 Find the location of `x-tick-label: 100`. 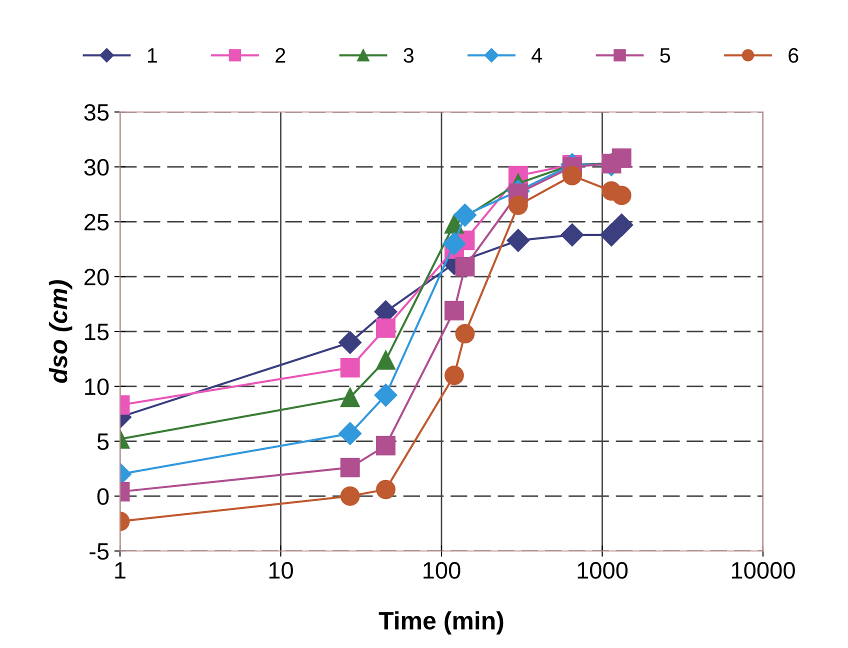

x-tick-label: 100 is located at coordinates (442, 570).